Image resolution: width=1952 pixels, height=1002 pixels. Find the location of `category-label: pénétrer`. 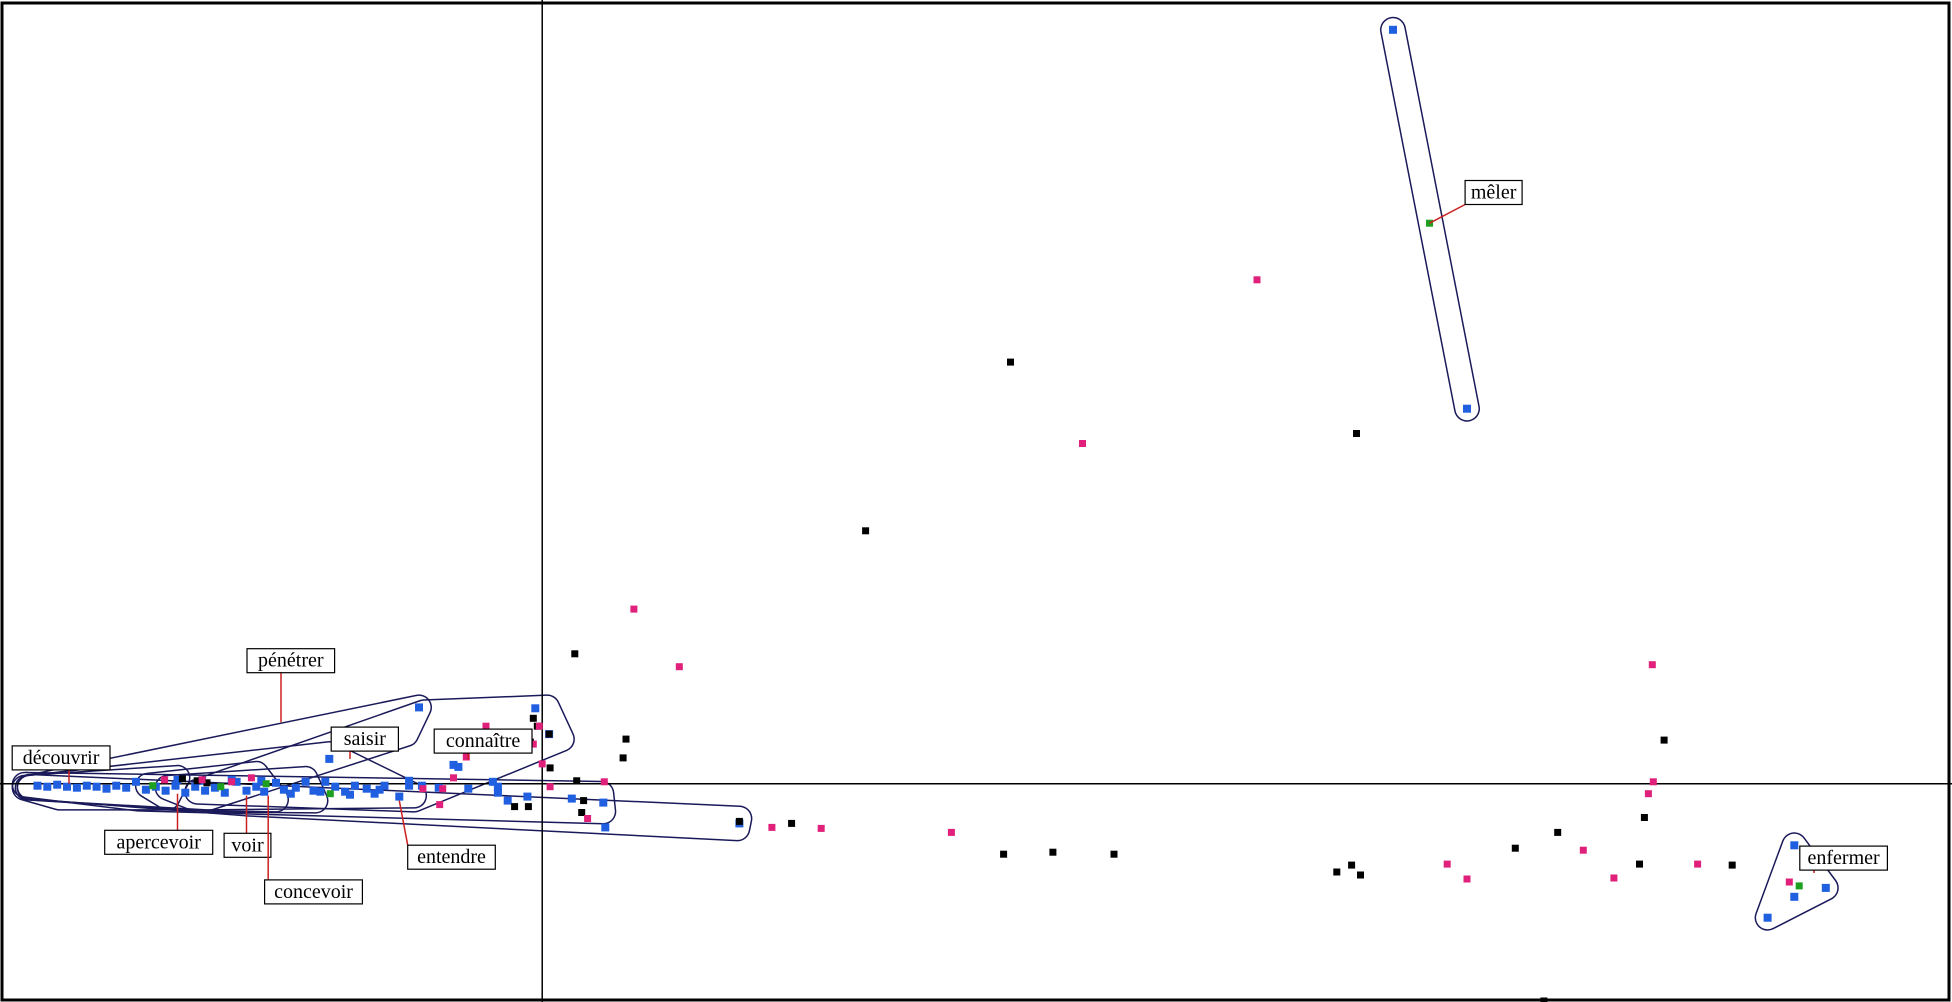

category-label: pénétrer is located at coordinates (291, 661).